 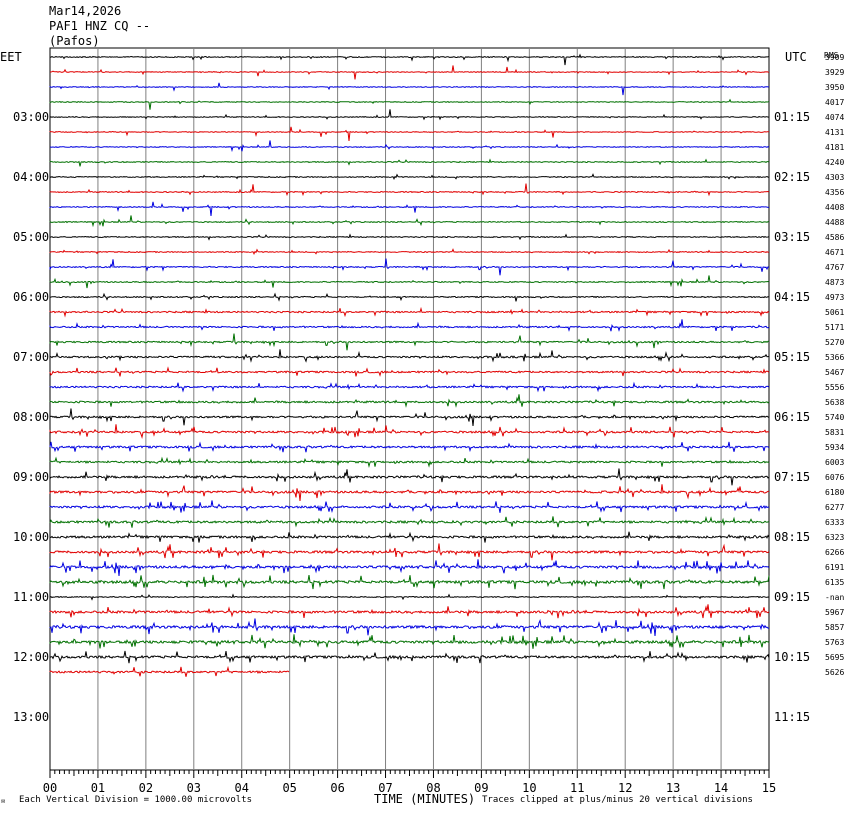 I want to click on rms-value: 4074, so click(x=834, y=117).